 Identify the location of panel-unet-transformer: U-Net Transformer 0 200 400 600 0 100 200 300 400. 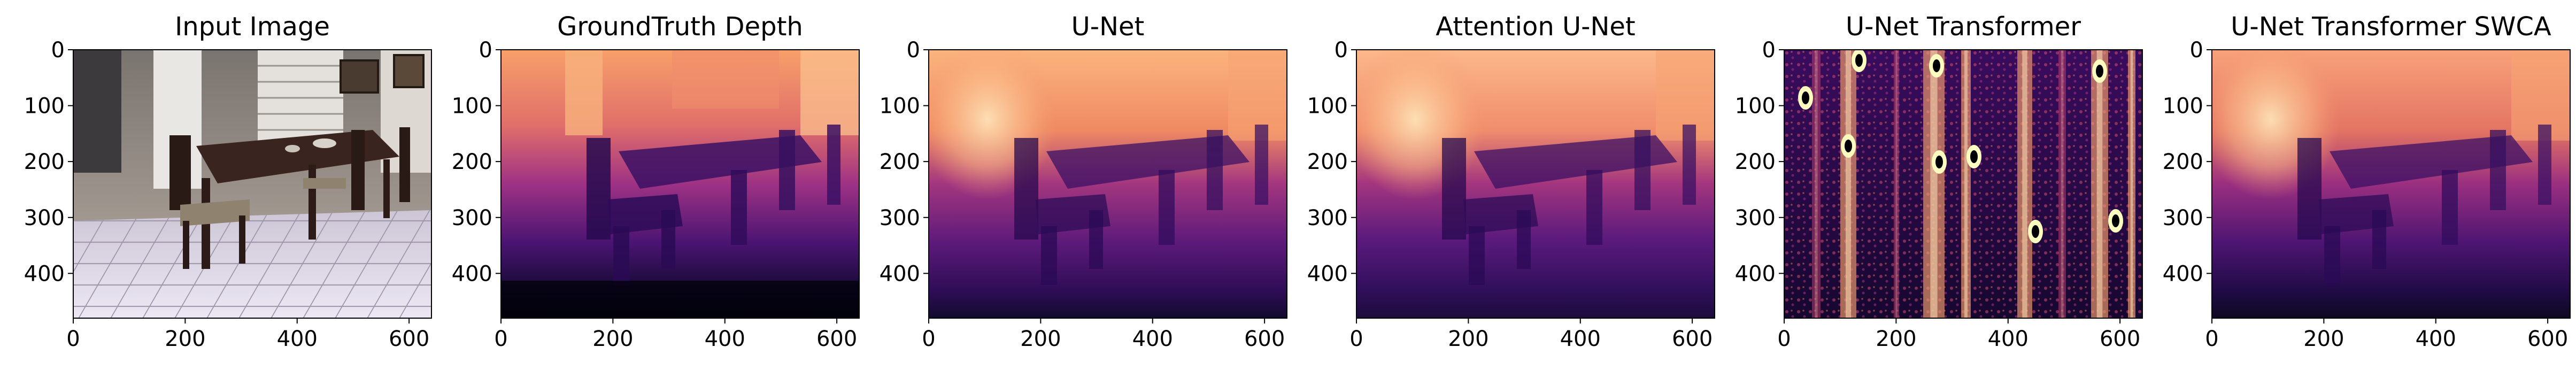
(1939, 181).